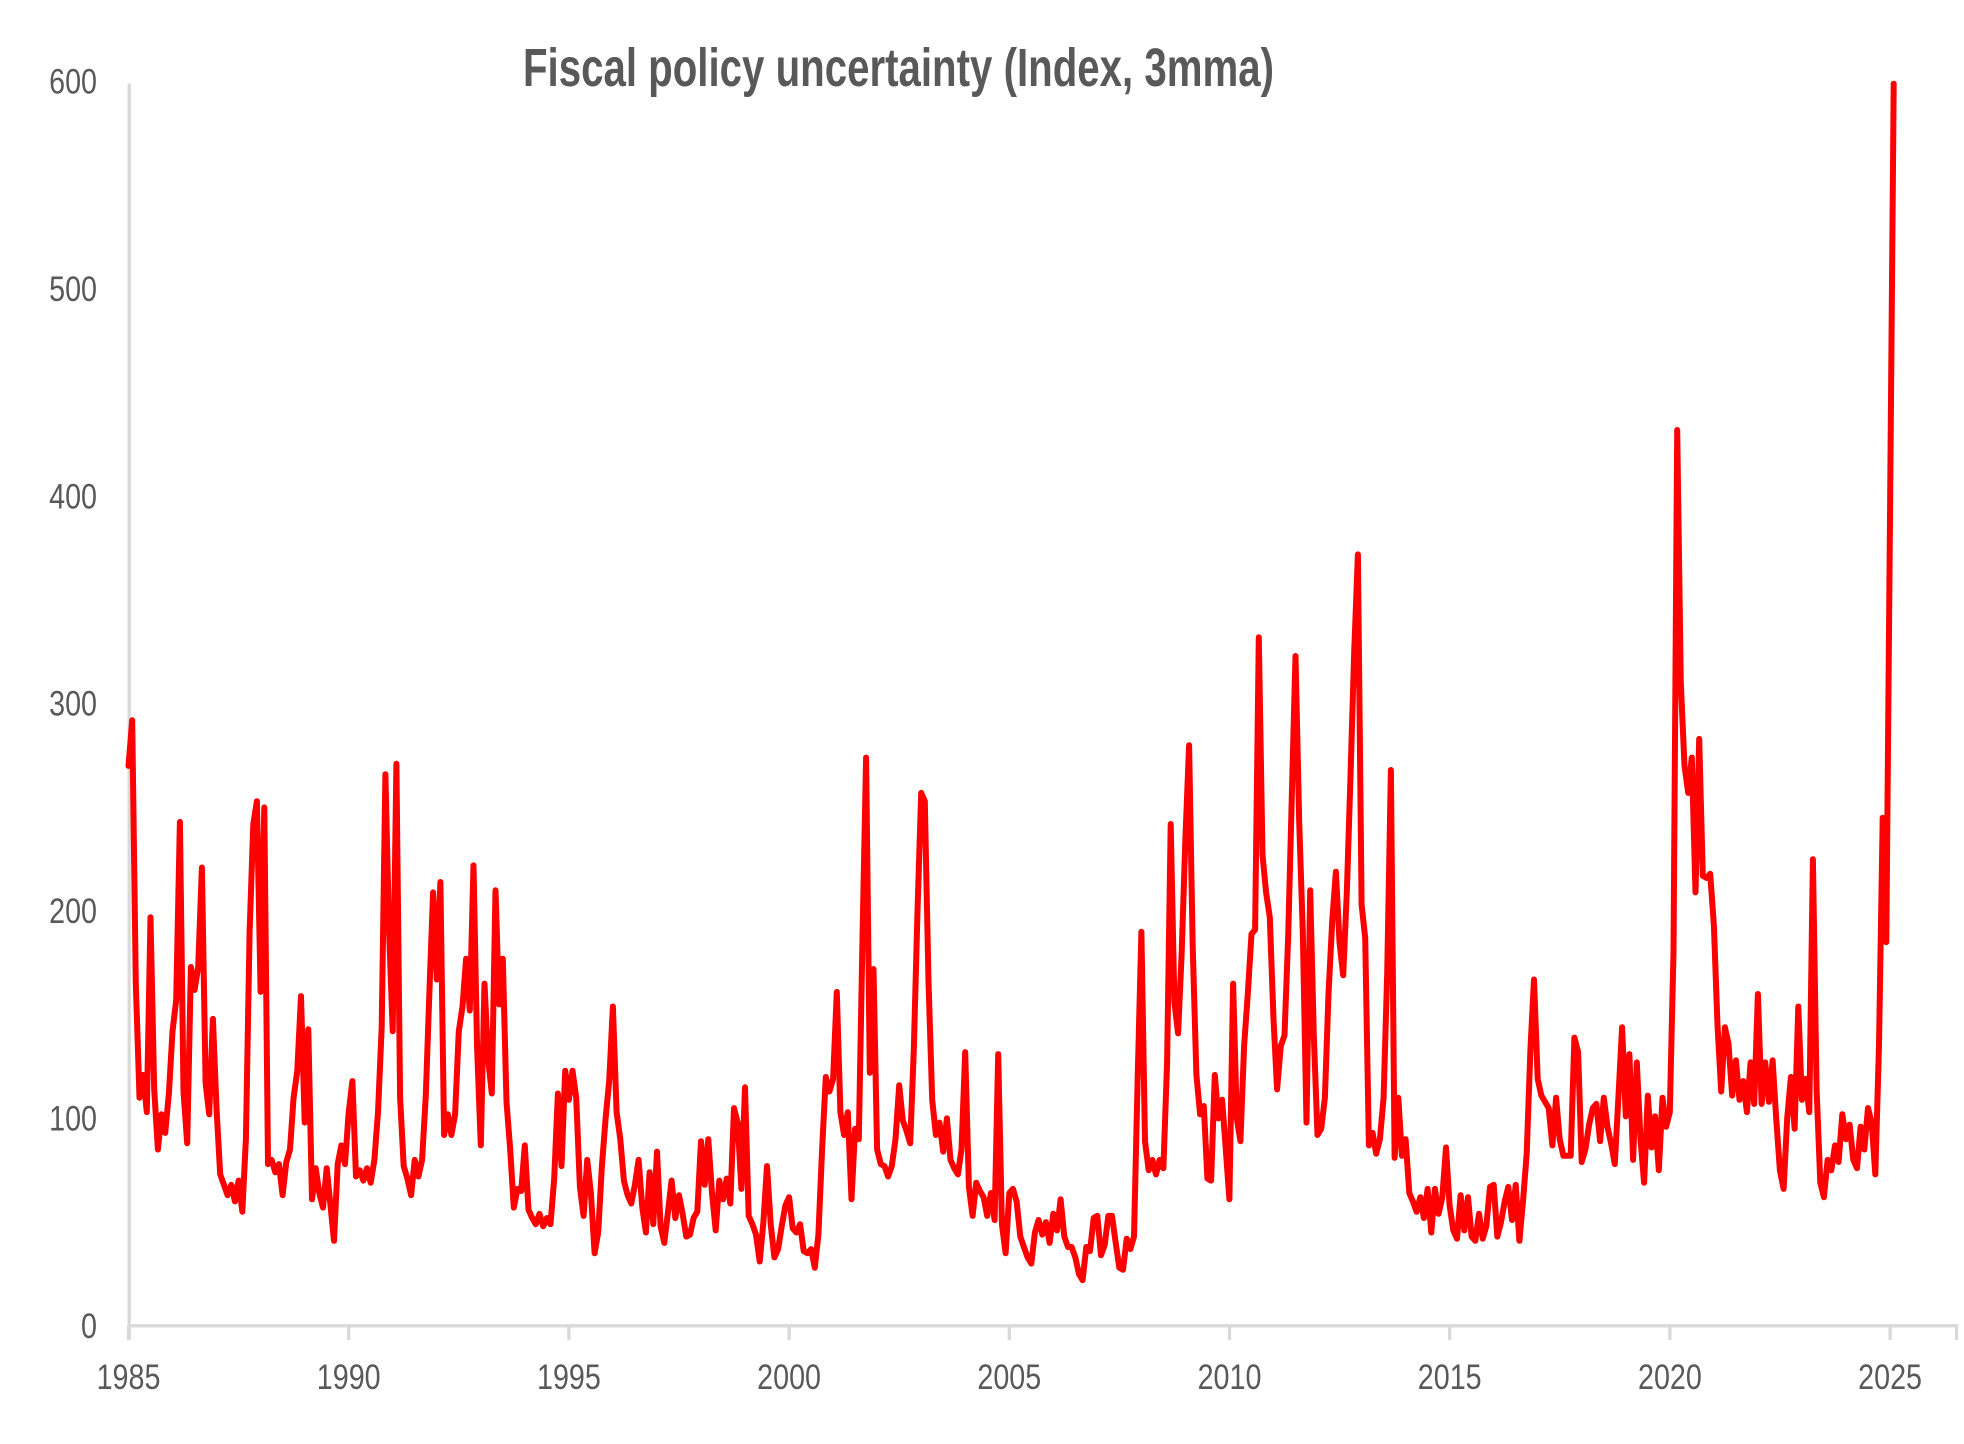 Image resolution: width=1964 pixels, height=1444 pixels. What do you see at coordinates (129, 1376) in the screenshot?
I see `svg-text: 1985` at bounding box center [129, 1376].